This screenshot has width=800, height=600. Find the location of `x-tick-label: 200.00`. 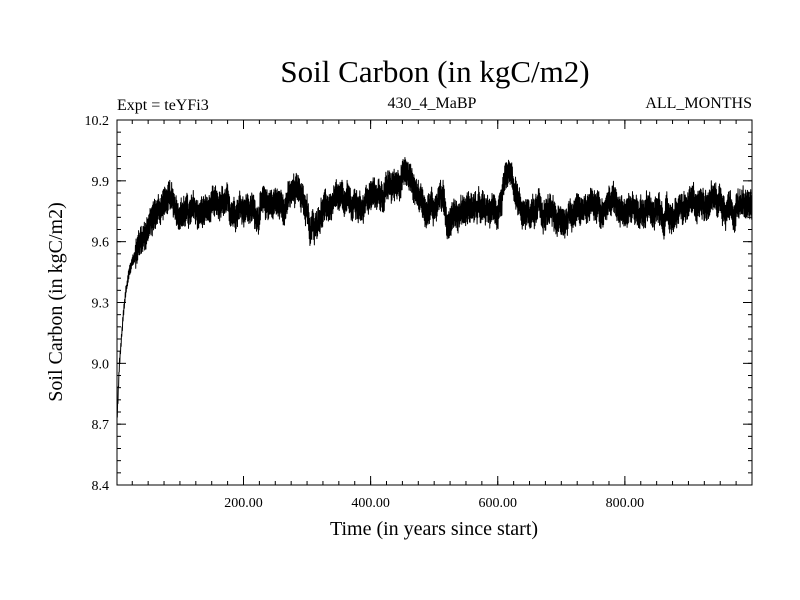

x-tick-label: 200.00 is located at coordinates (243, 503).